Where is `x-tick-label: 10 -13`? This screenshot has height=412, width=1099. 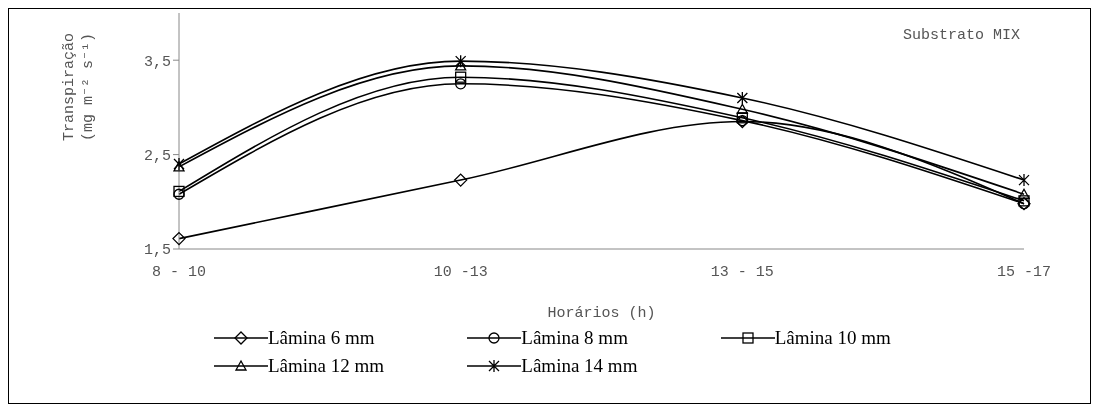
x-tick-label: 10 -13 is located at coordinates (460, 272).